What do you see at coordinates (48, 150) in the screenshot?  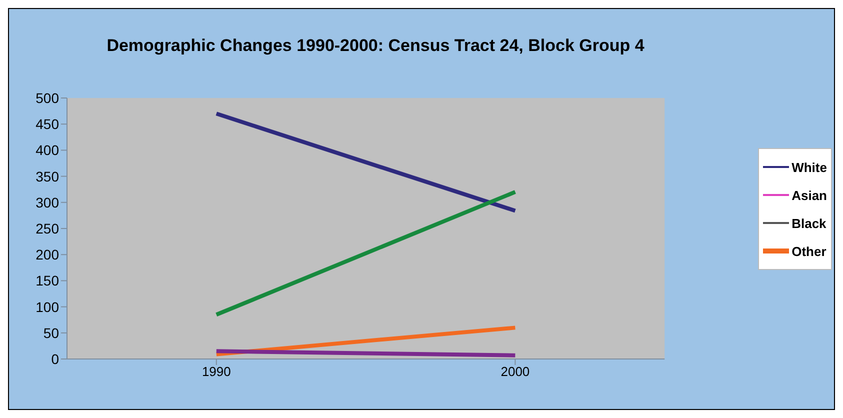 I see `y-tick-label: 400` at bounding box center [48, 150].